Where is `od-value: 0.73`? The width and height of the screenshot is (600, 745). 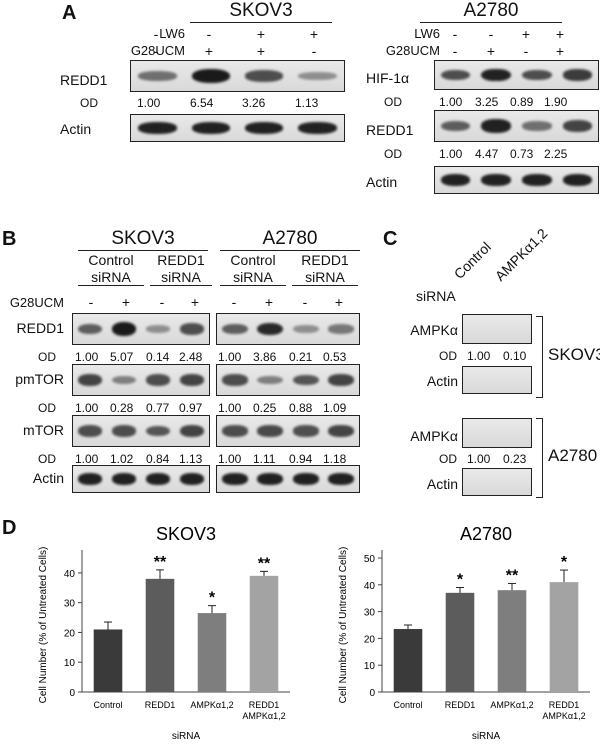
od-value: 0.73 is located at coordinates (522, 154).